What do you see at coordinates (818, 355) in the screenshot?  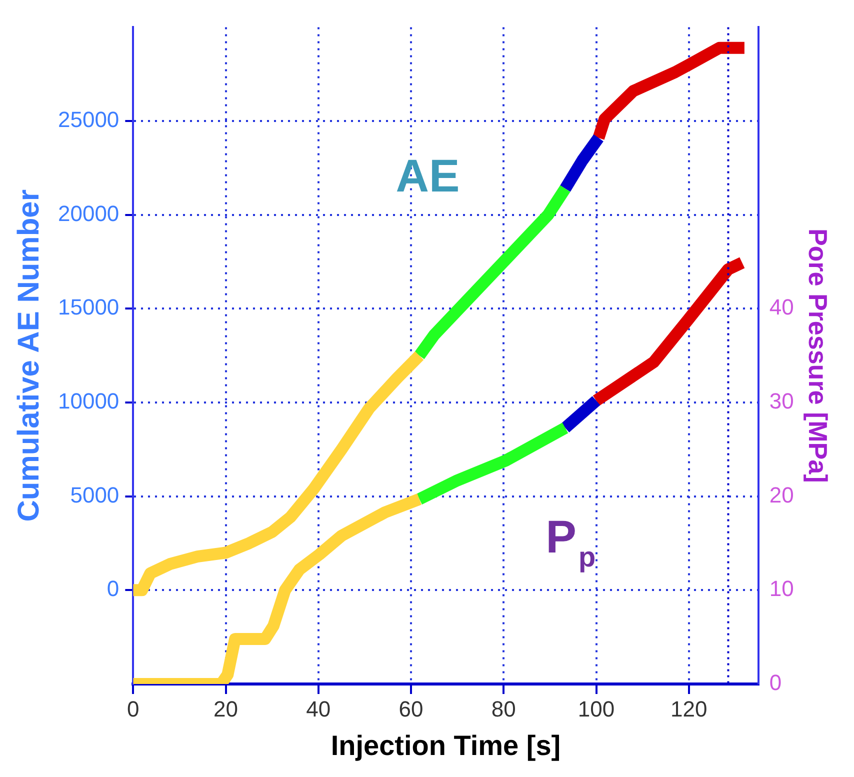 I see `y2-axis-title: Pore Pressure [MPa]` at bounding box center [818, 355].